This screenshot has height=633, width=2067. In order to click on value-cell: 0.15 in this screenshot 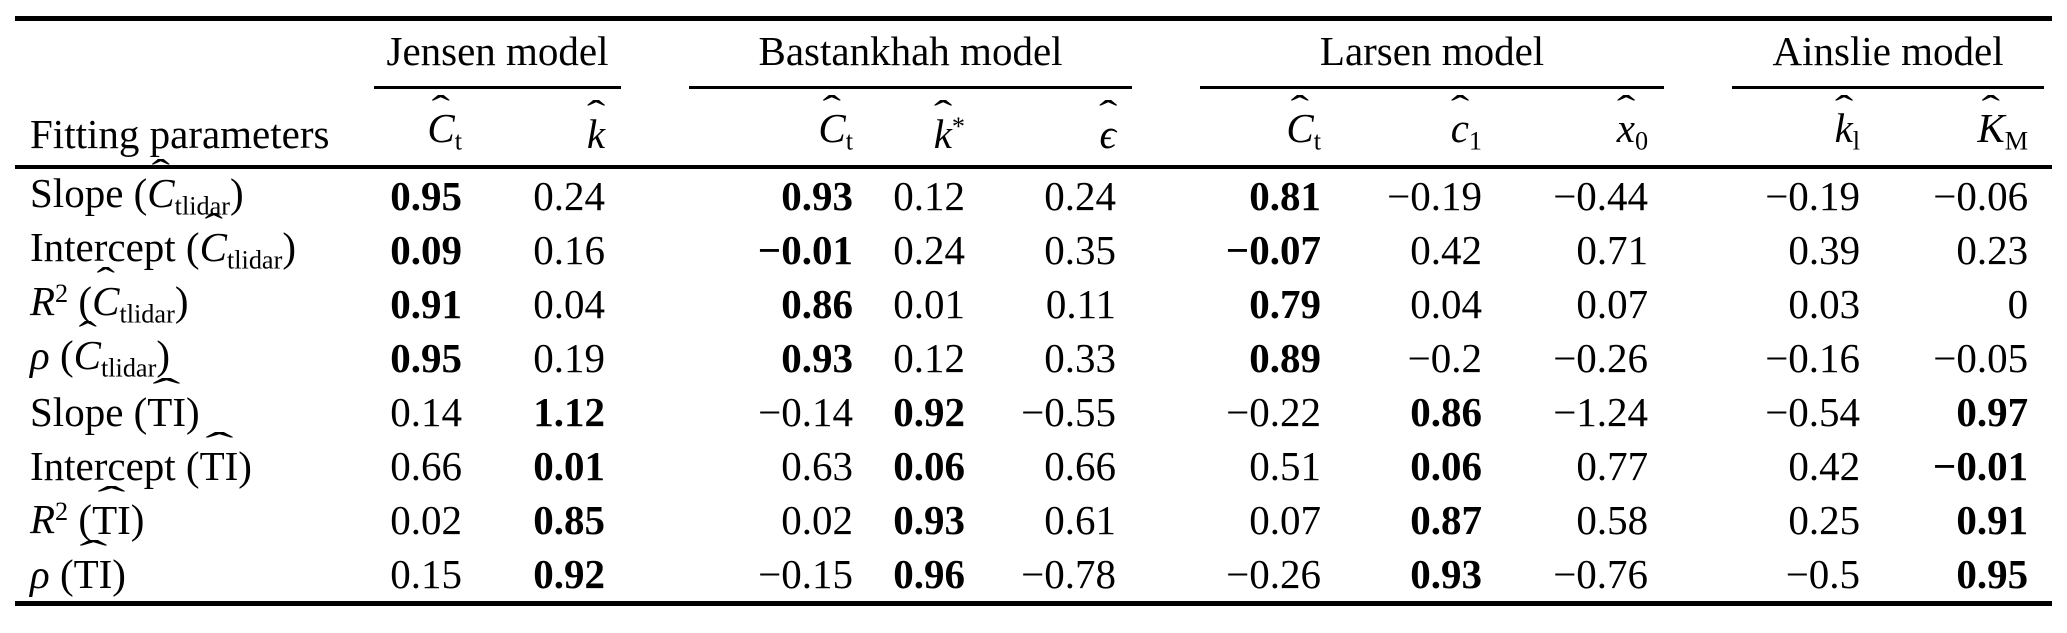, I will do `click(426, 573)`.